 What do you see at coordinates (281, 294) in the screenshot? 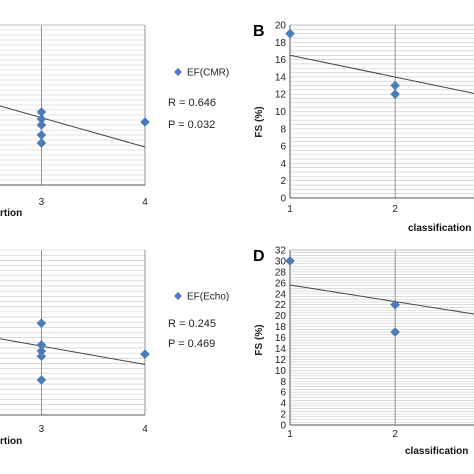
I see `y-tick-label: 24` at bounding box center [281, 294].